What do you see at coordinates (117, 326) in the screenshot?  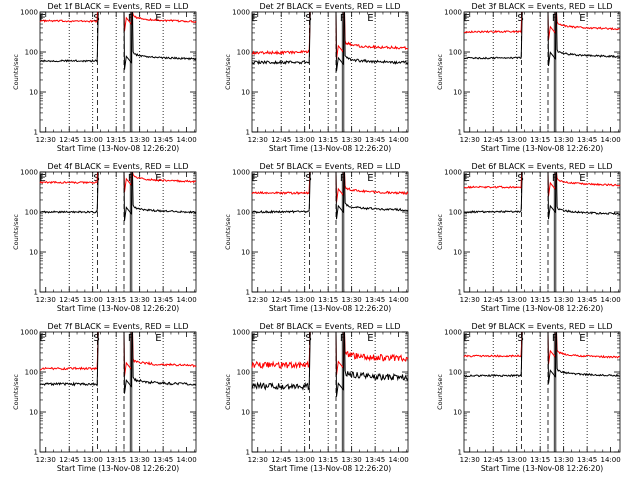 I see `panel-title: Det 7f BLACK = Events, RED = LLD` at bounding box center [117, 326].